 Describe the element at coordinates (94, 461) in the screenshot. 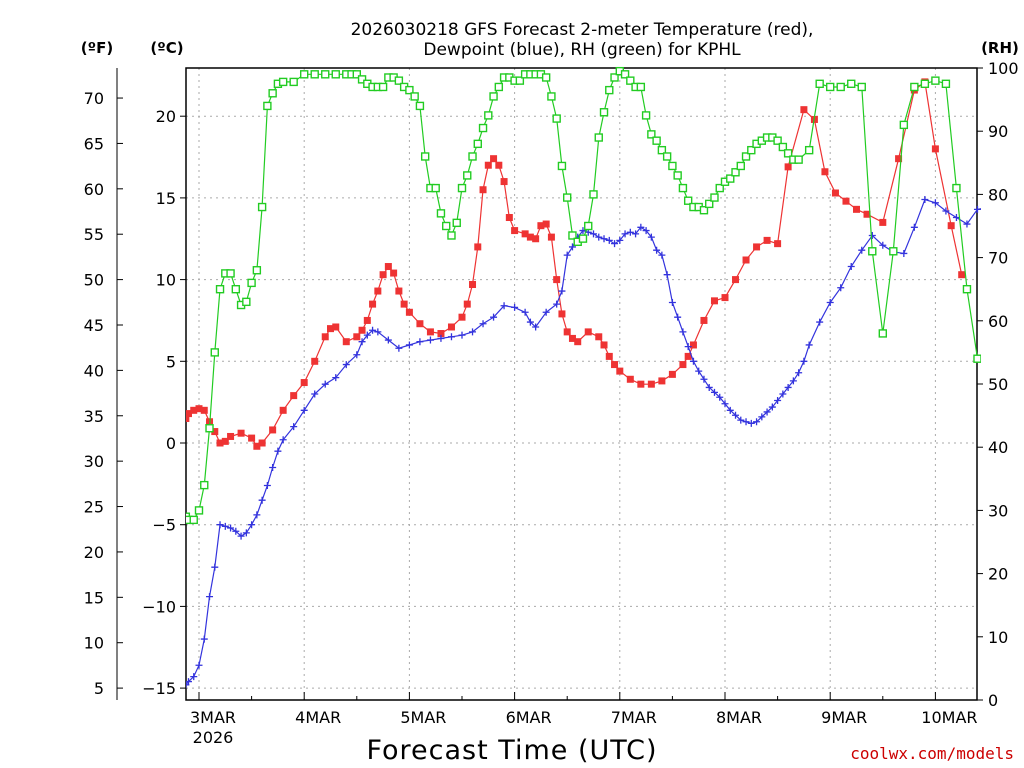

I see `fahrenheit-tick-label: 30` at that location.